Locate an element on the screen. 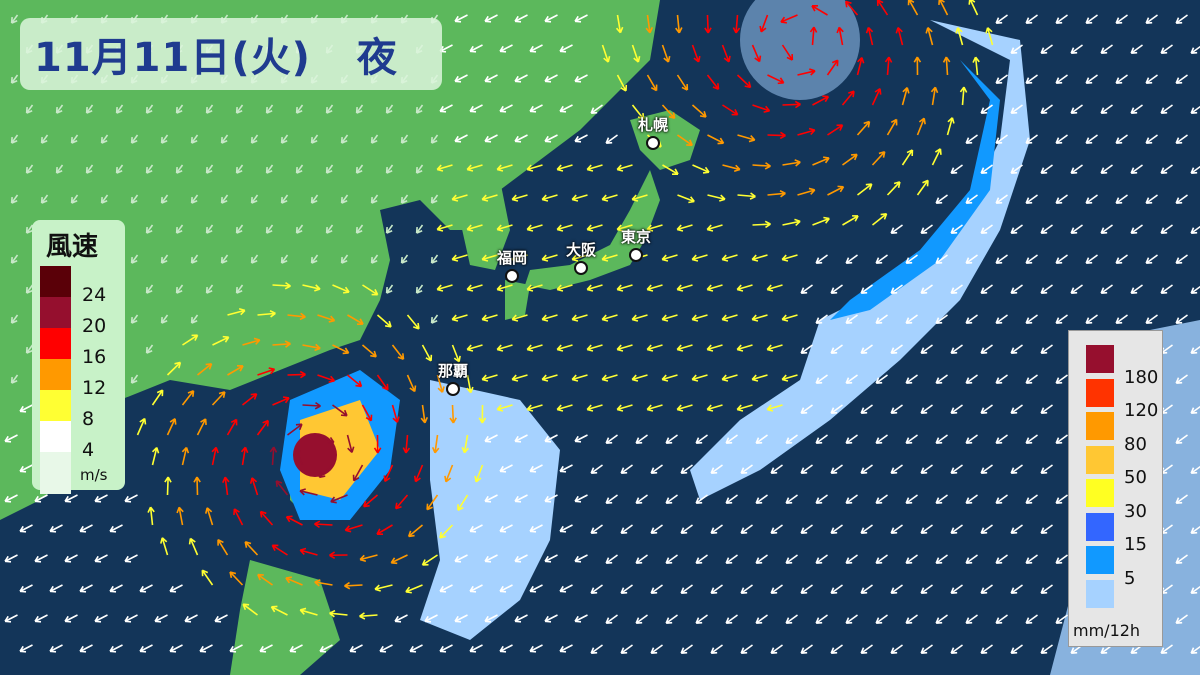 The height and width of the screenshot is (675, 1200). wind-label: 16 is located at coordinates (94, 357).